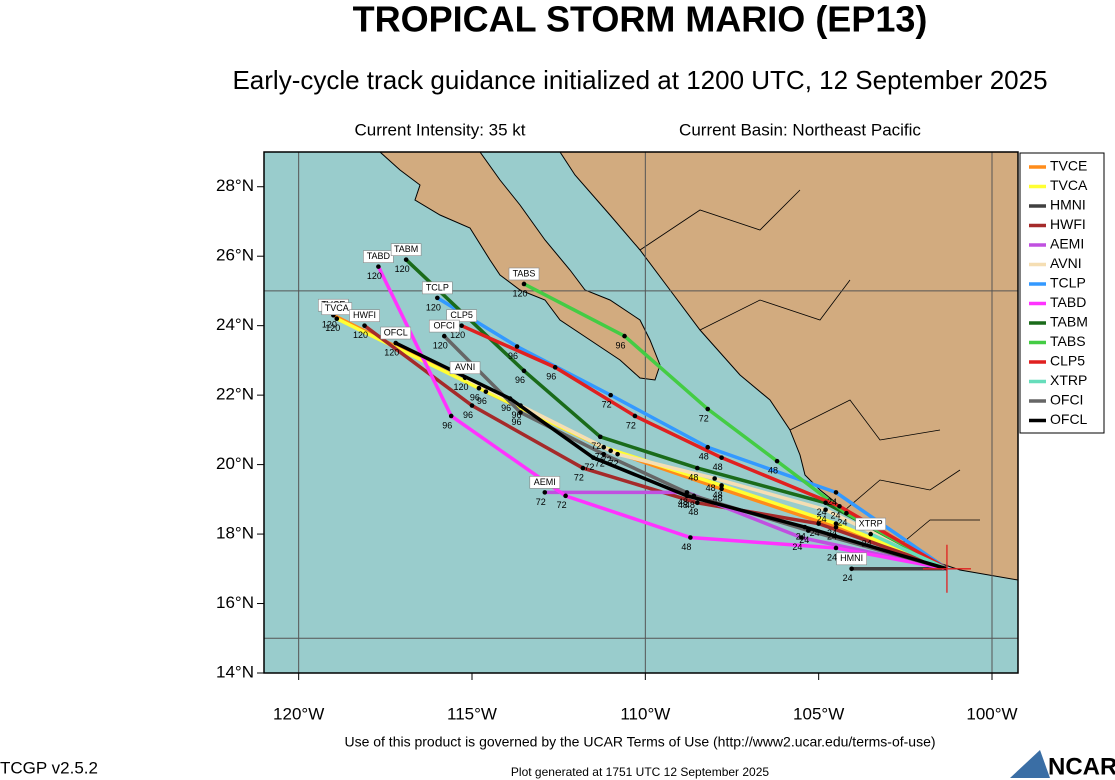  What do you see at coordinates (406, 249) in the screenshot?
I see `track-name: TABM` at bounding box center [406, 249].